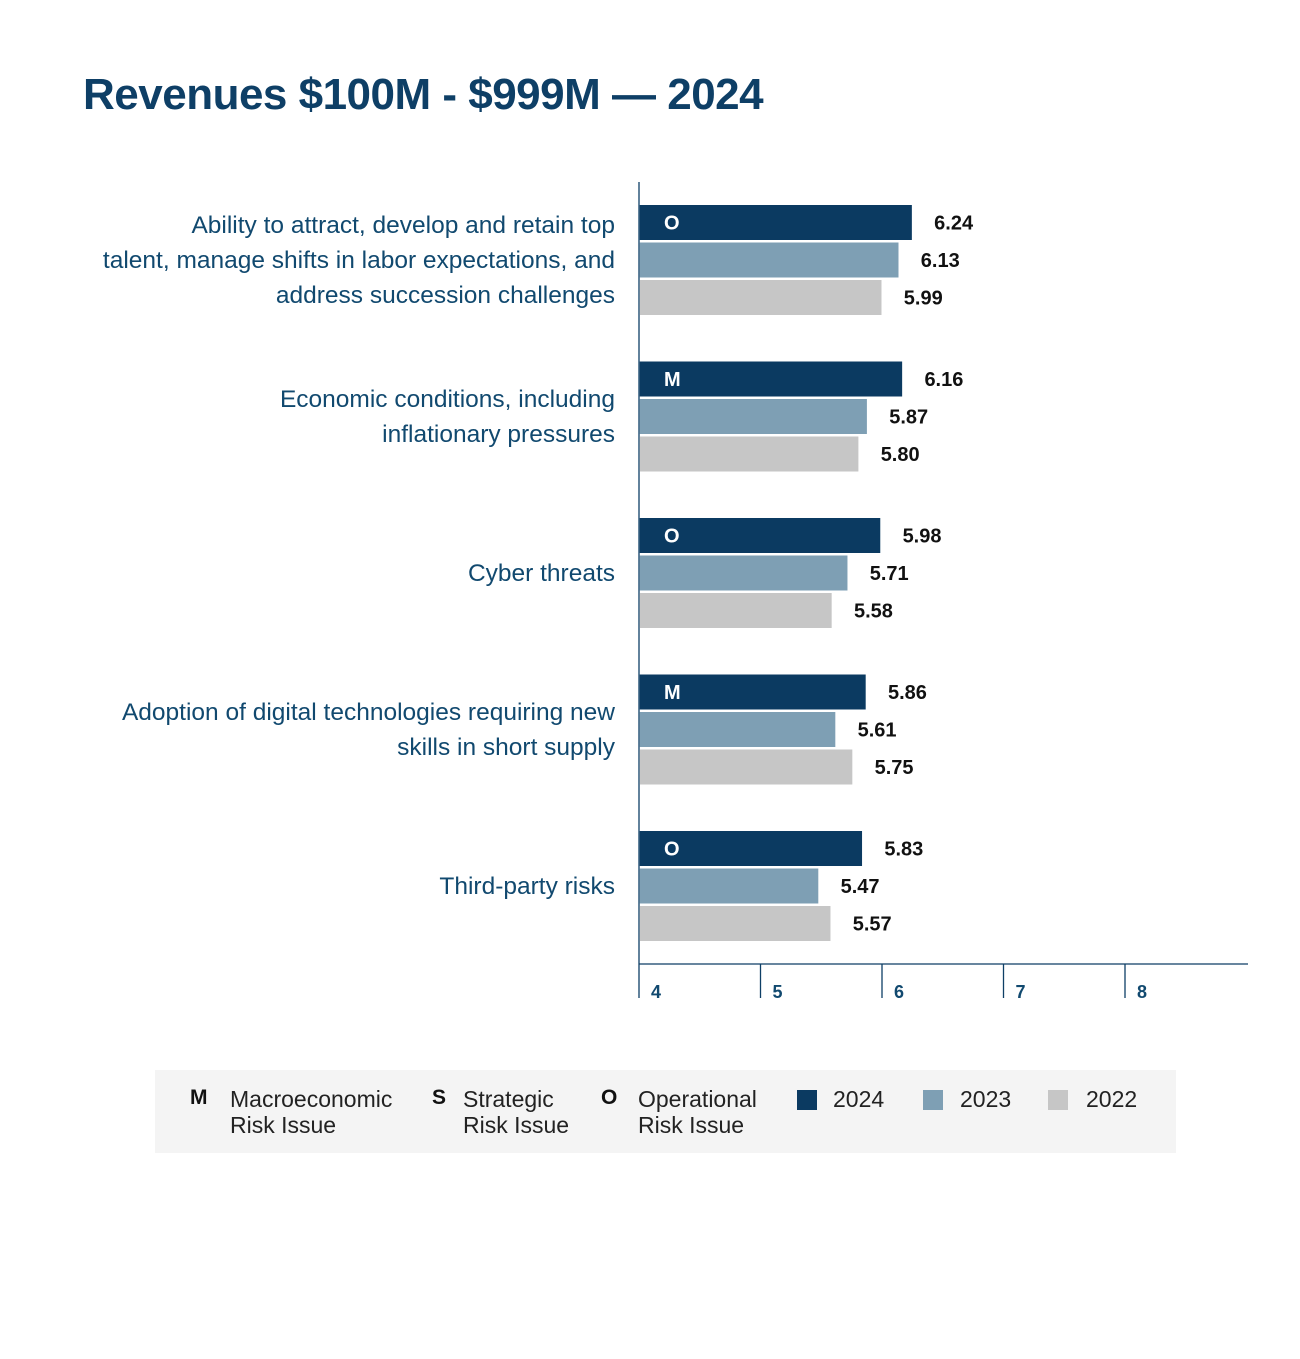 The width and height of the screenshot is (1300, 1359). What do you see at coordinates (899, 992) in the screenshot?
I see `x-tick-label: 6` at bounding box center [899, 992].